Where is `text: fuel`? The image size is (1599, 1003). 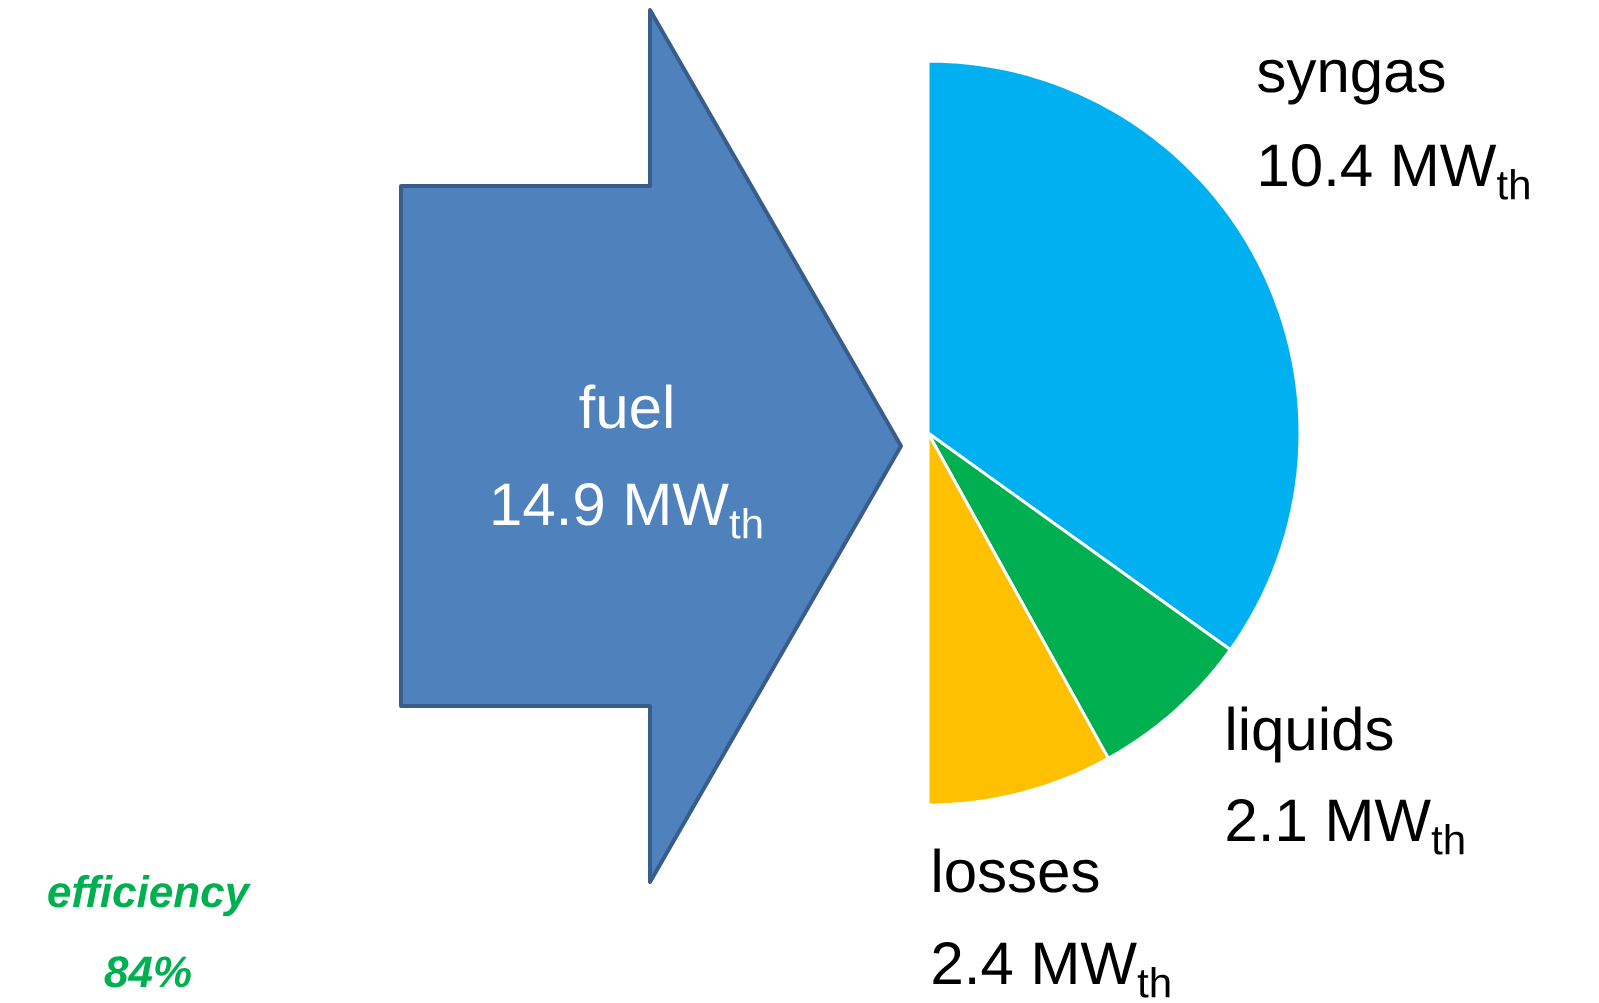
text: fuel is located at coordinates (625, 406).